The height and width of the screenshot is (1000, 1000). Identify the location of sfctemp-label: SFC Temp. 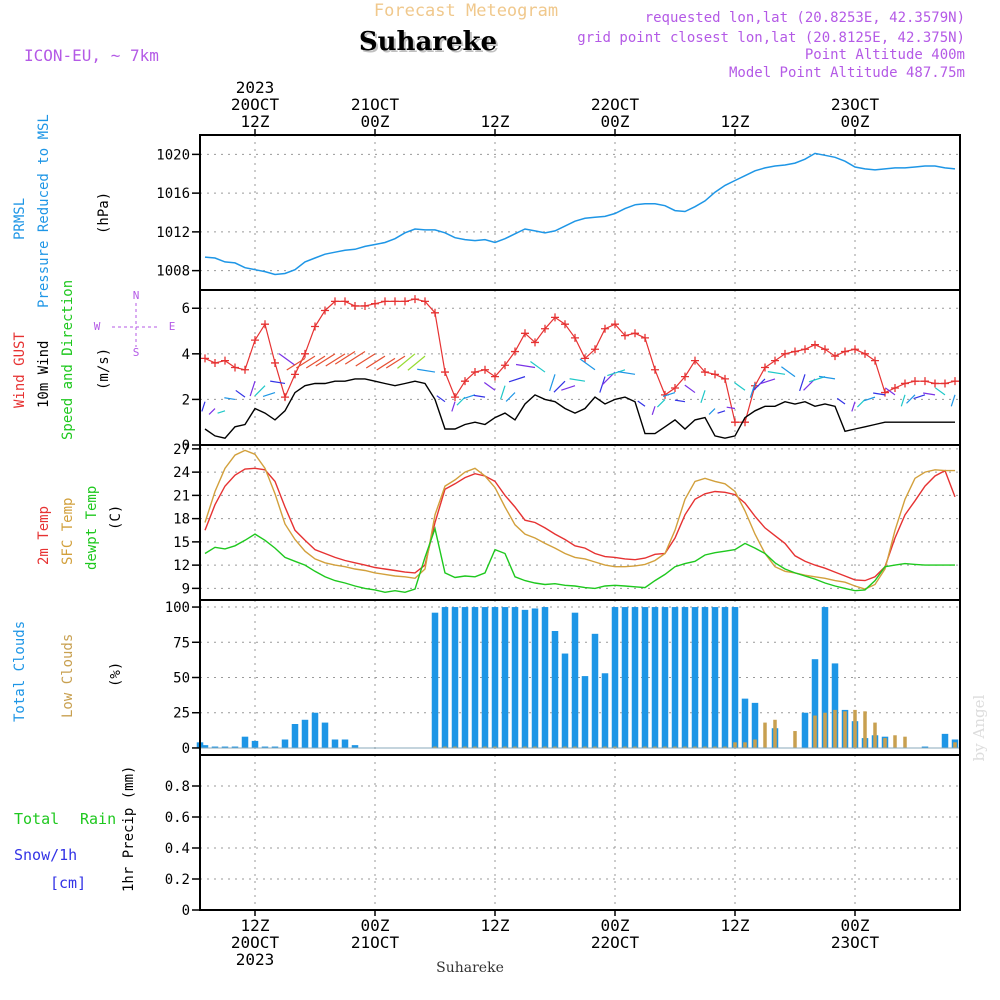
(68, 531).